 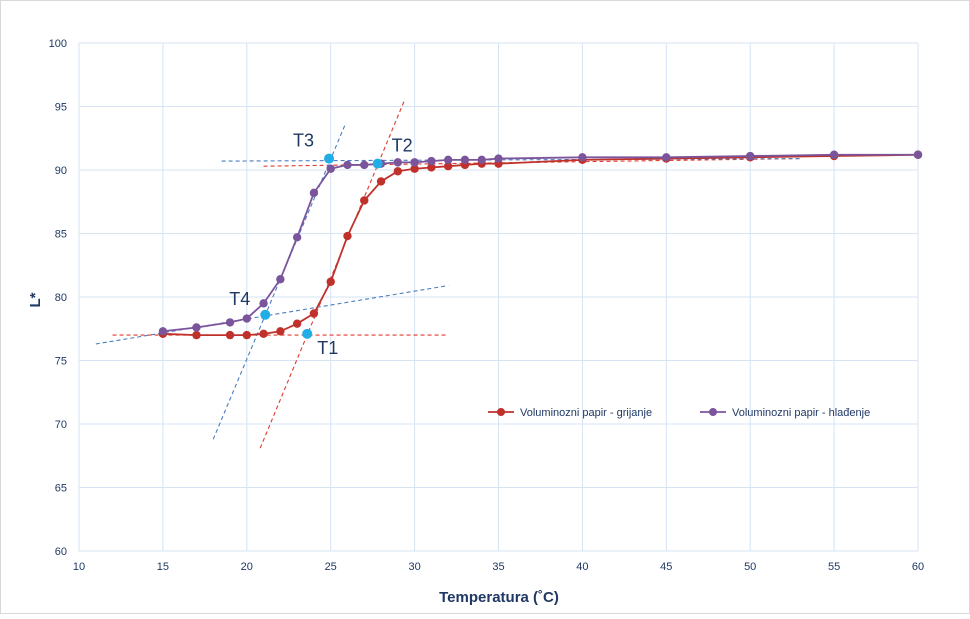 I want to click on x-tick-label: 50, so click(x=750, y=567).